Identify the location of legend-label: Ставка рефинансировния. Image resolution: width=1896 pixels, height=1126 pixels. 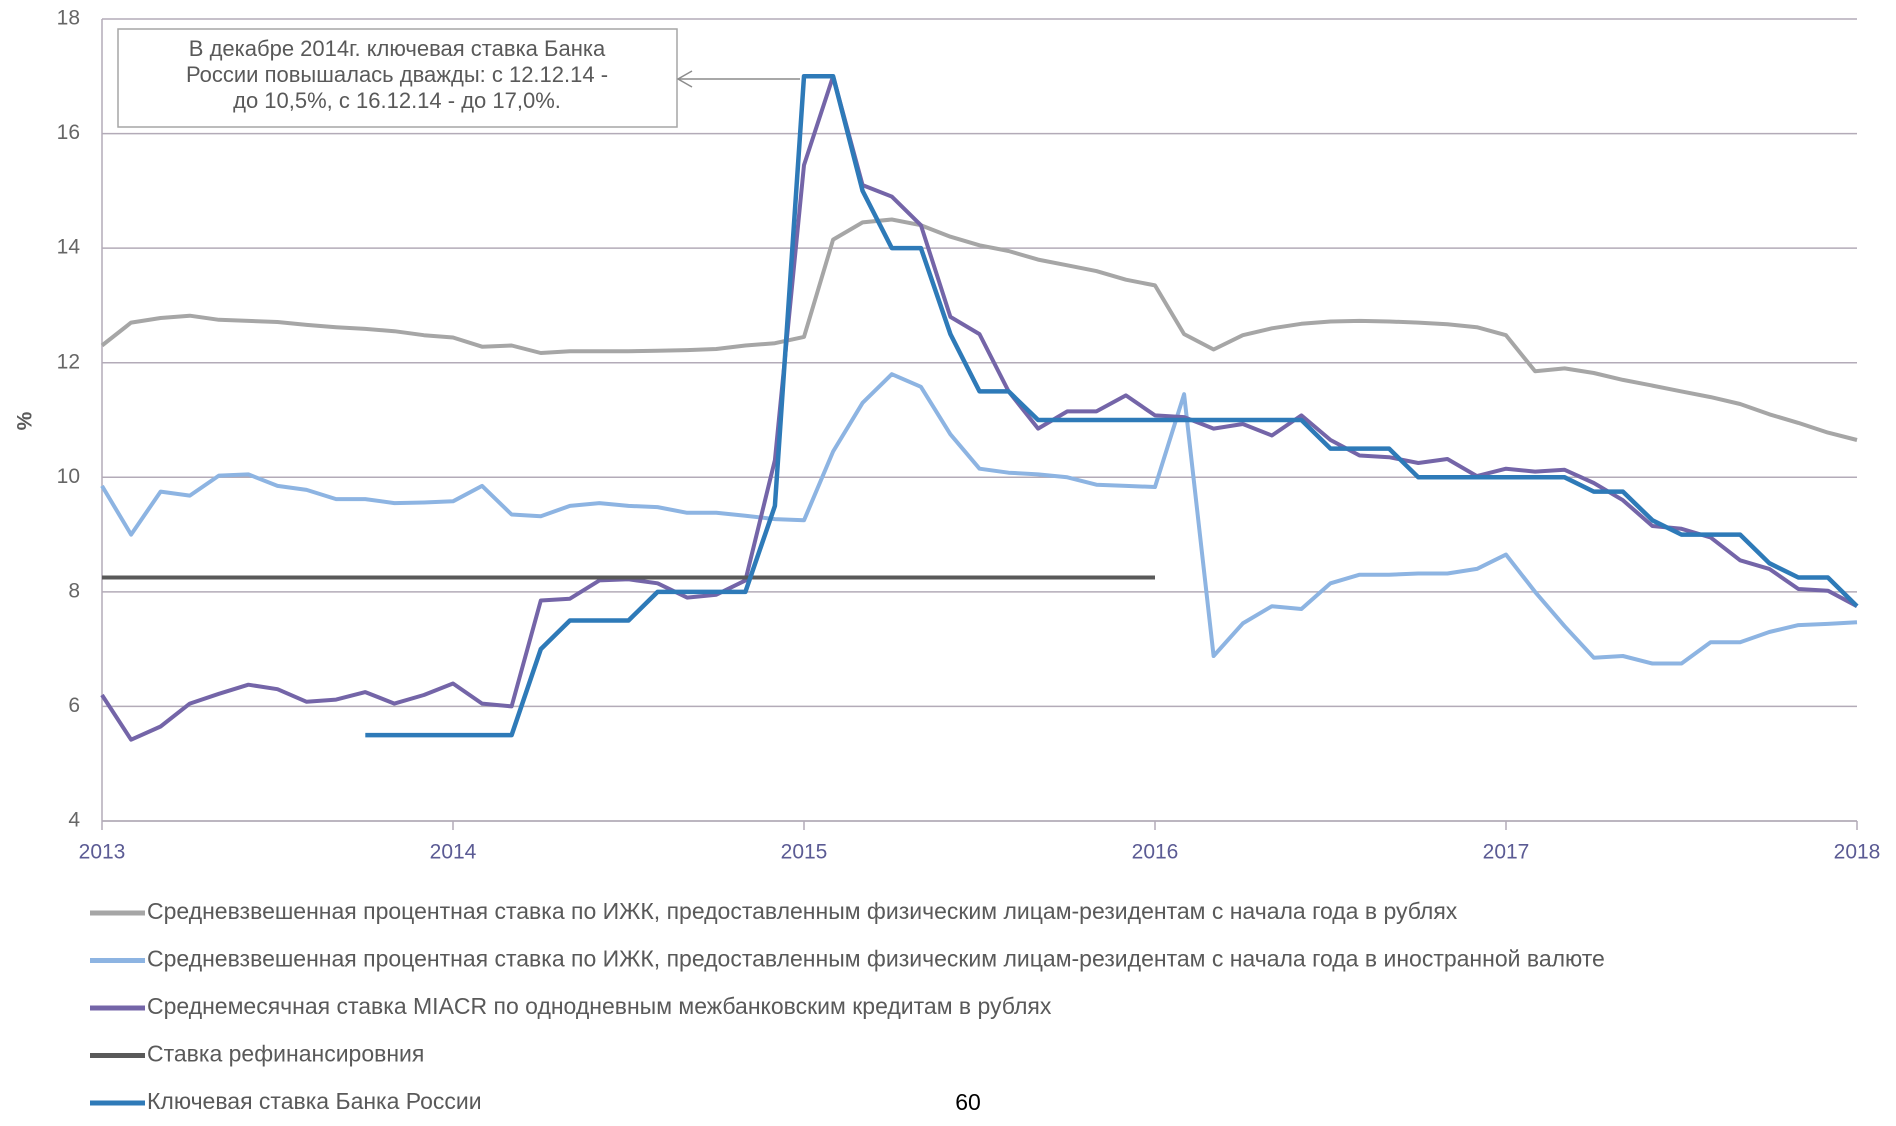
(285, 1054).